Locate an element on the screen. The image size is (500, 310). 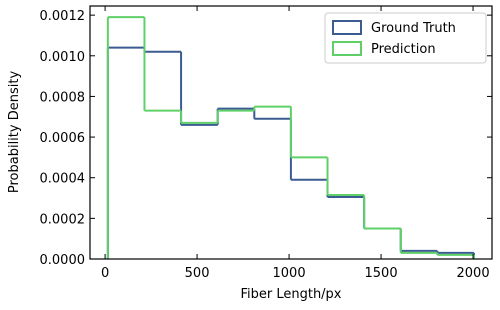
x-tick-label: 1500 is located at coordinates (381, 273).